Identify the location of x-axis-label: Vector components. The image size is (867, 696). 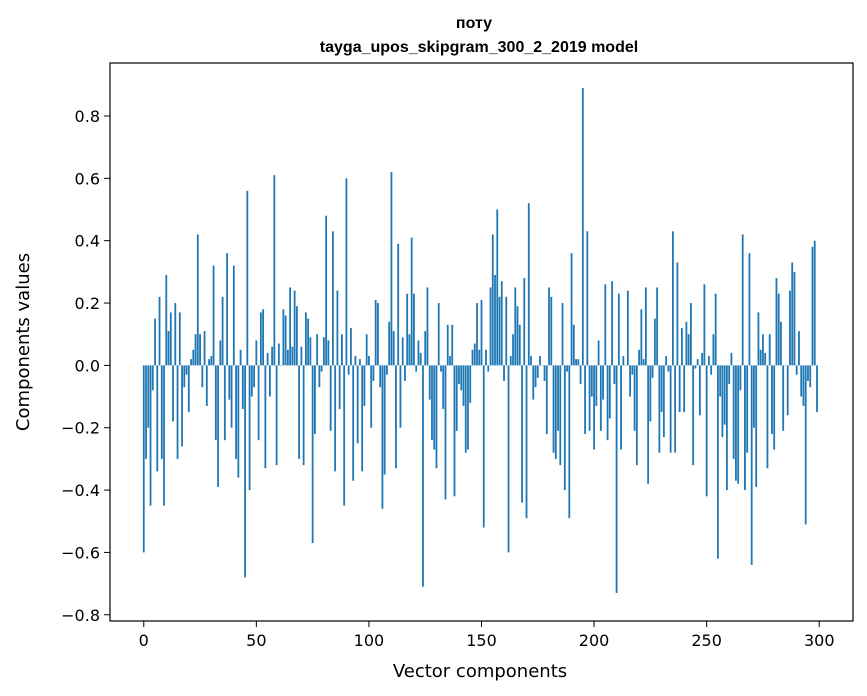
(480, 671).